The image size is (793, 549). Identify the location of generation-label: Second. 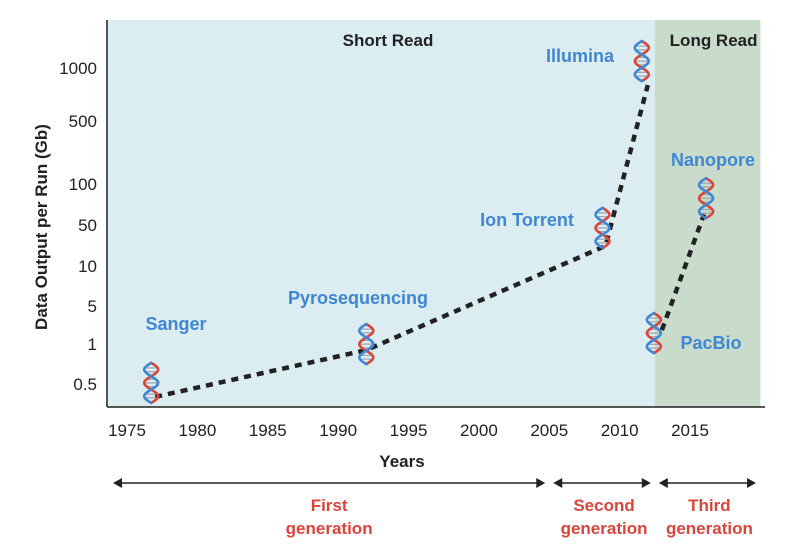
(603, 505).